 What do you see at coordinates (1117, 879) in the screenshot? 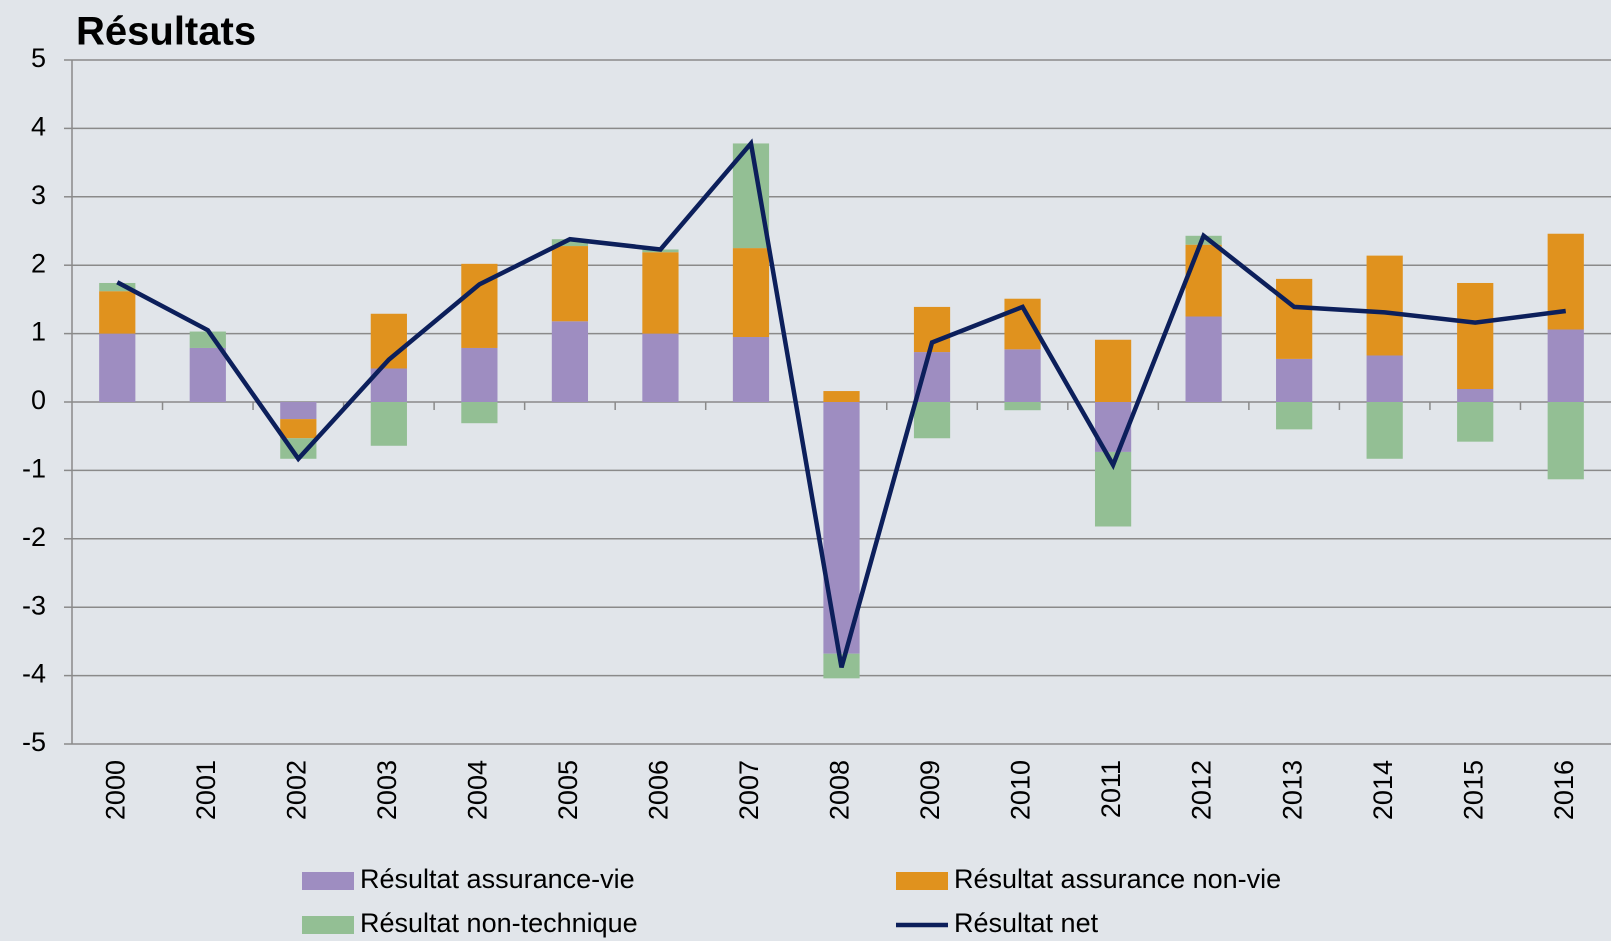
I see `legend-label: Résultat assurance non-vie` at bounding box center [1117, 879].